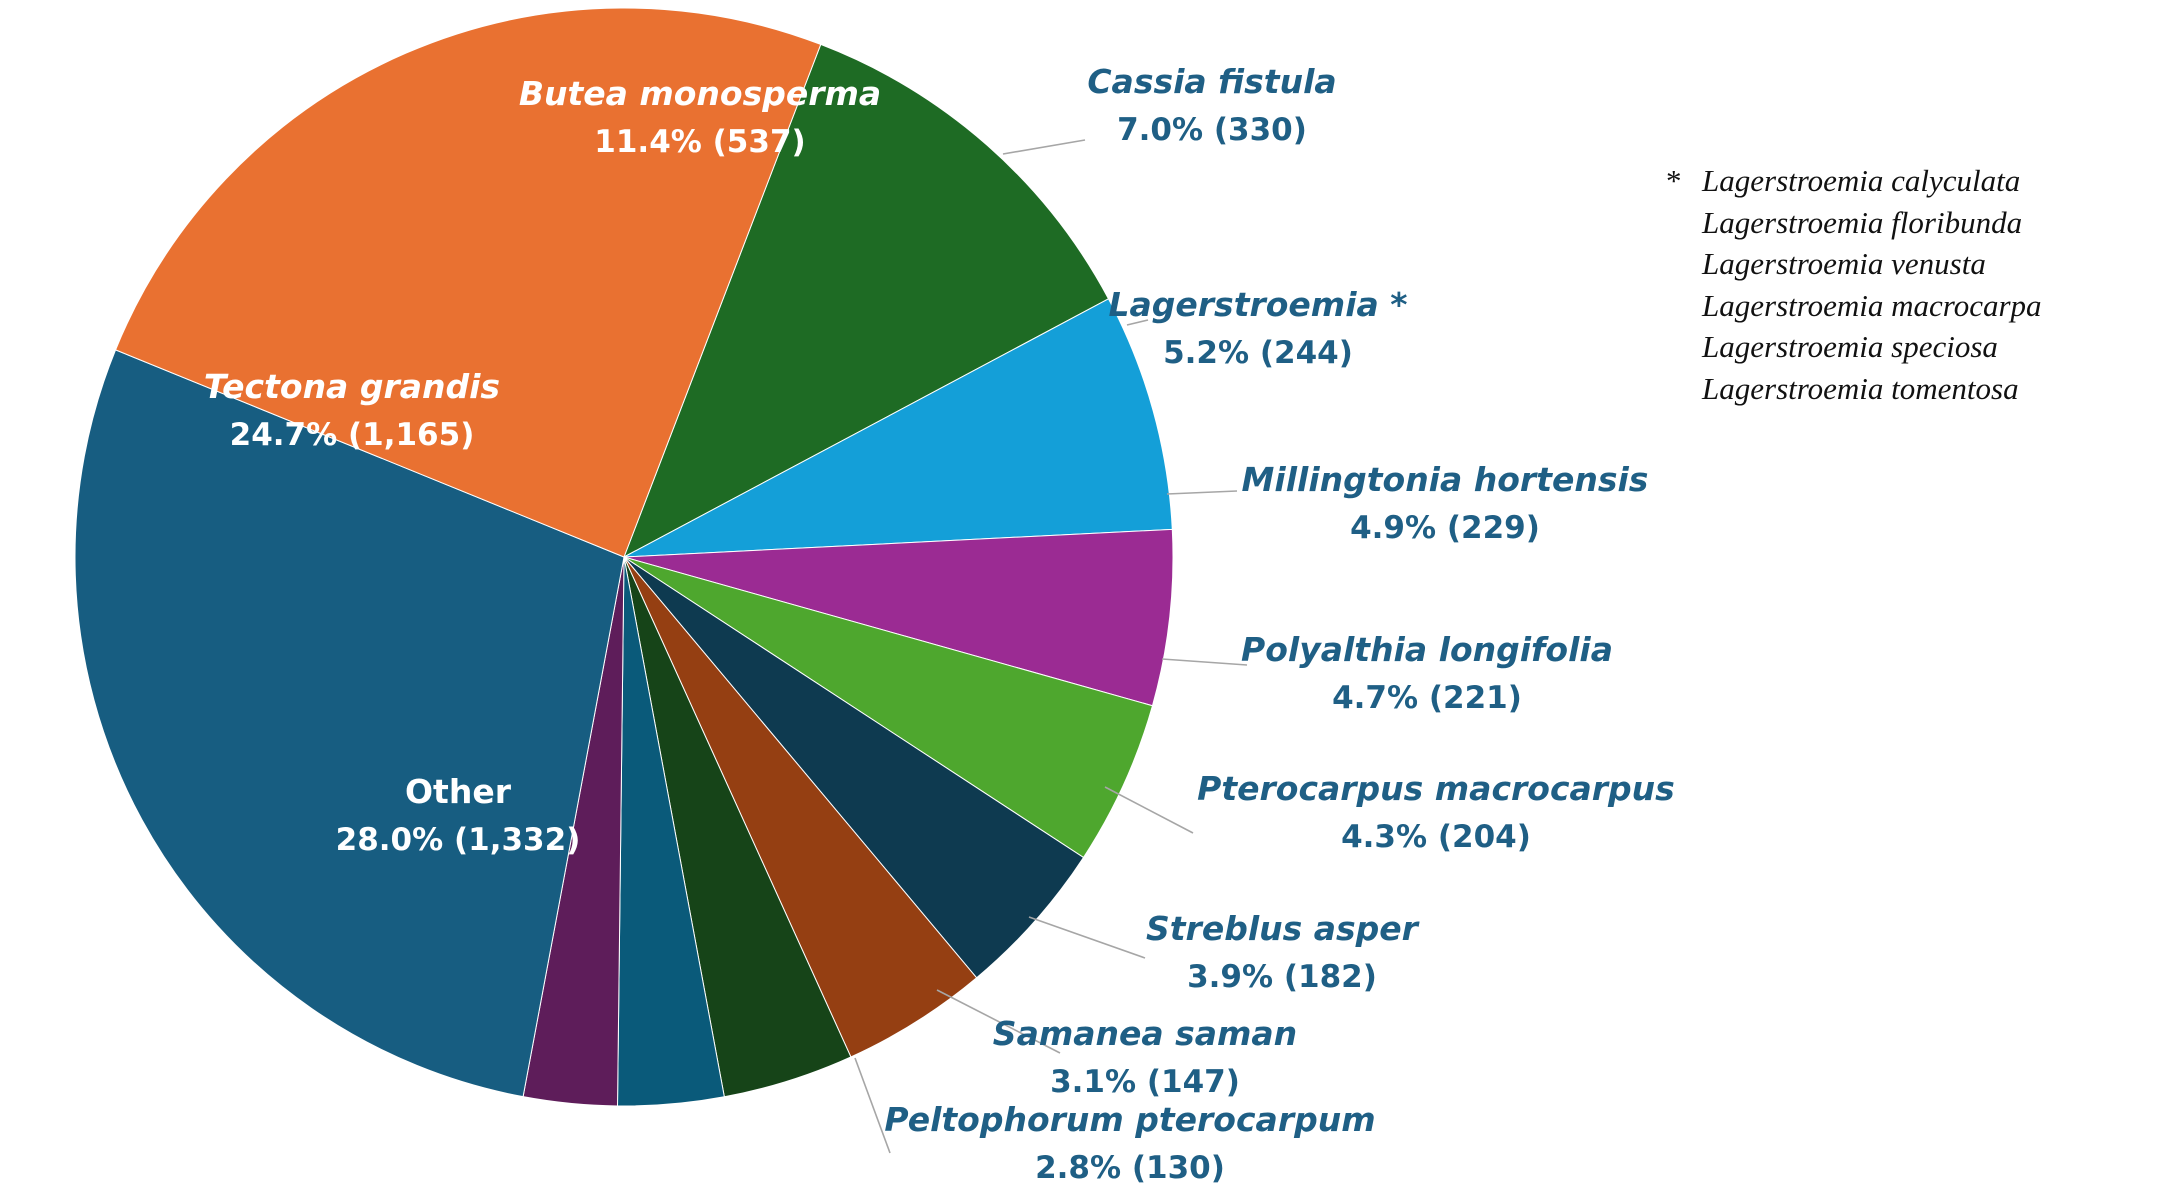  What do you see at coordinates (1860, 388) in the screenshot?
I see `footnote-line: Lagerstroemia tomentosa` at bounding box center [1860, 388].